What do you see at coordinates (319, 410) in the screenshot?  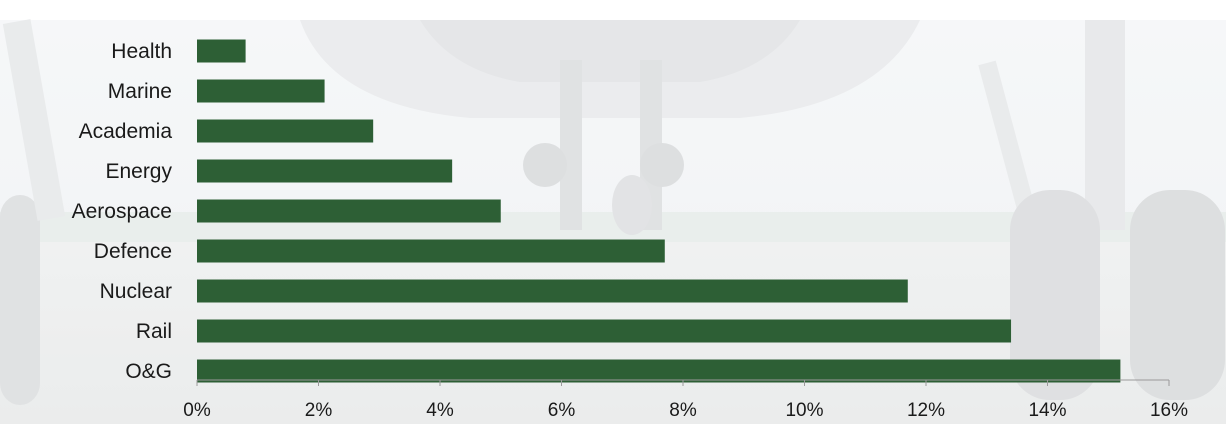 I see `x-tick-label: 2%` at bounding box center [319, 410].